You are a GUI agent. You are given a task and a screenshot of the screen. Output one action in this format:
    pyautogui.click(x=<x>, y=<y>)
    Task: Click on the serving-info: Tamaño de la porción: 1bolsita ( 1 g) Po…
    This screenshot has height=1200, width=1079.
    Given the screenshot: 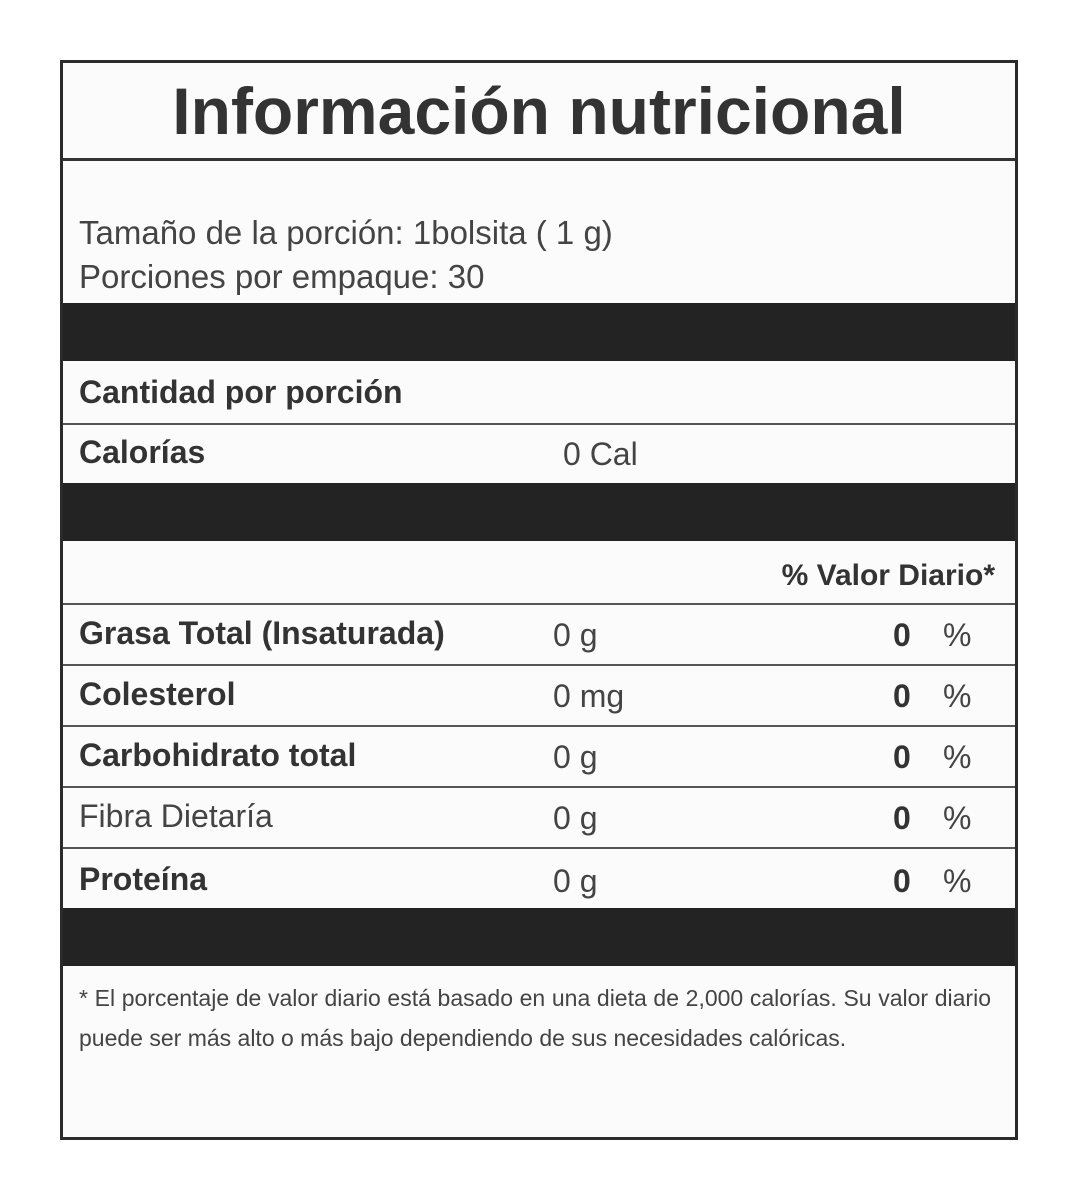 What is the action you would take?
    pyautogui.click(x=346, y=255)
    